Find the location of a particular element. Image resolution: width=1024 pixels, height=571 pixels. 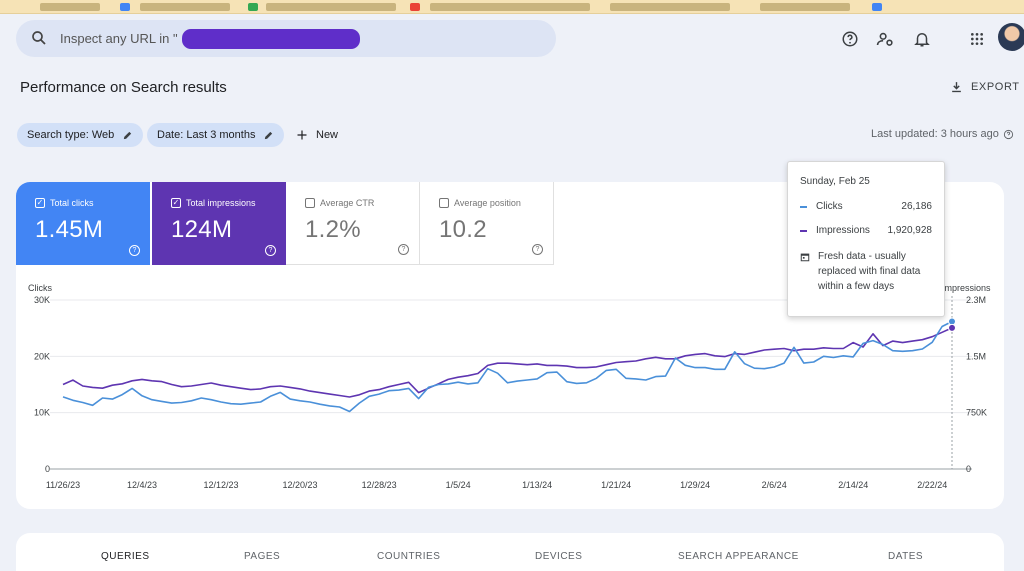

new-filter-button: New is located at coordinates (317, 135).